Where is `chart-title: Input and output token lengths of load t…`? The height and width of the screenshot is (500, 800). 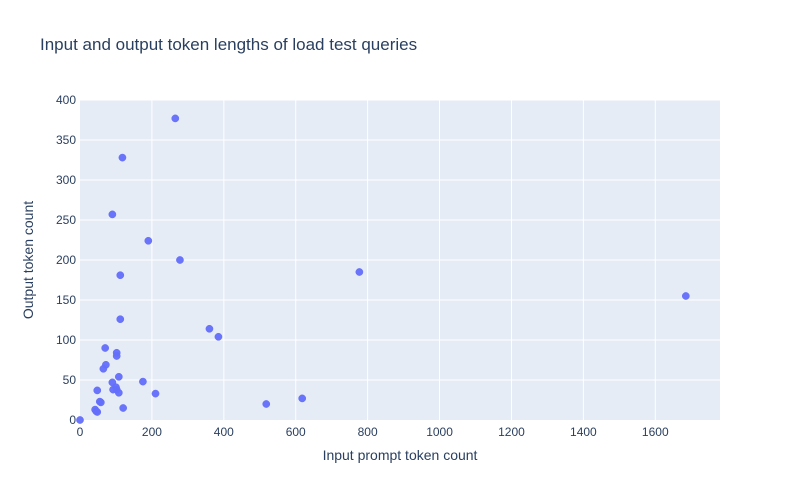
chart-title: Input and output token lengths of load t… is located at coordinates (228, 44).